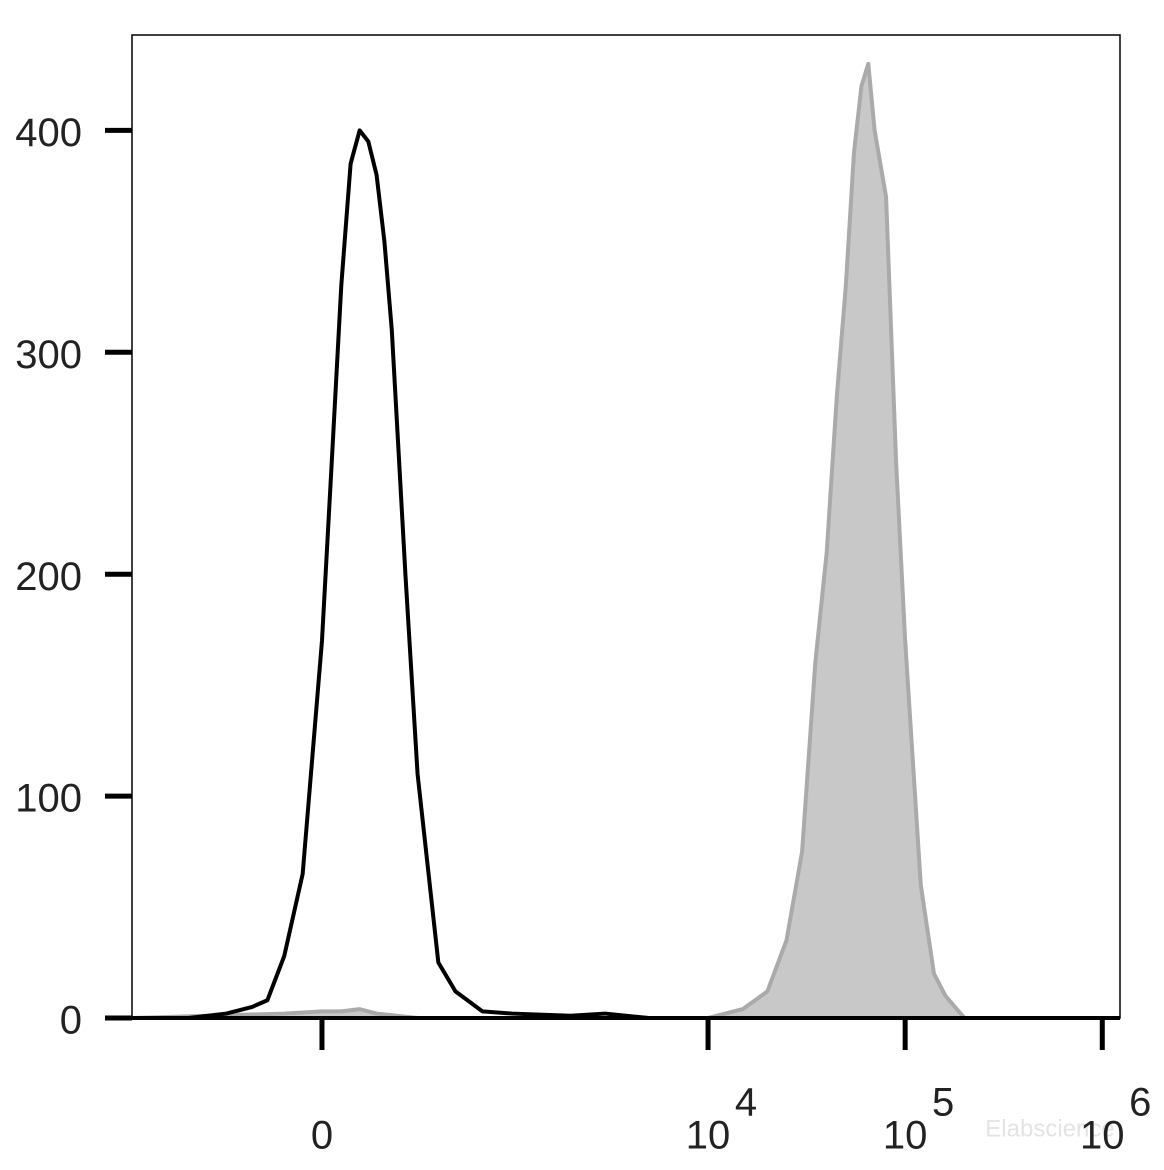 The width and height of the screenshot is (1164, 1170). What do you see at coordinates (48, 133) in the screenshot?
I see `y-tick-label: 400` at bounding box center [48, 133].